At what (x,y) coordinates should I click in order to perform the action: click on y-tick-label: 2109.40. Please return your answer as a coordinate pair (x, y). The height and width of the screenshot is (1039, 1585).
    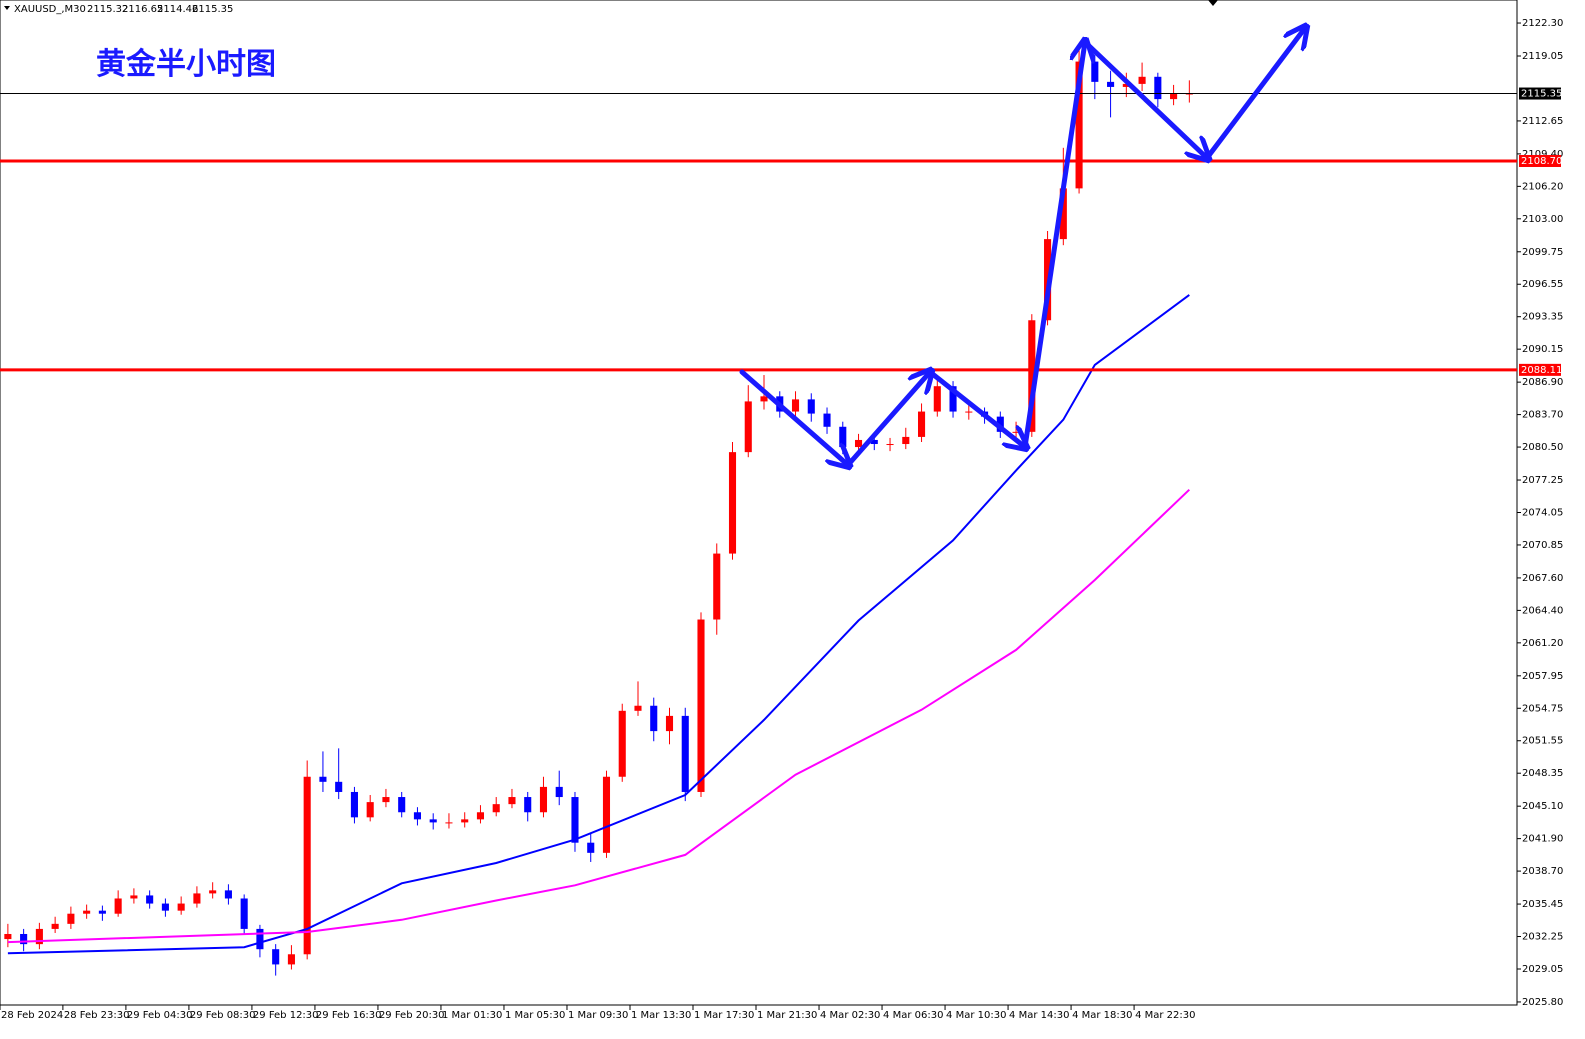
    Looking at the image, I should click on (1542, 154).